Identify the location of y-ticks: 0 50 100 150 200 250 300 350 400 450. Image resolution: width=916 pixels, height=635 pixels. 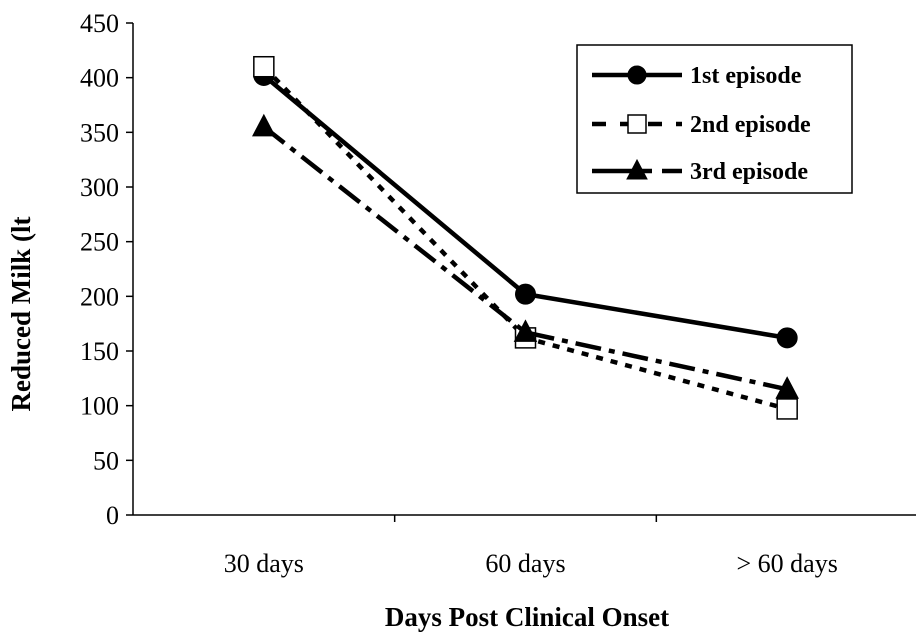
(106, 269).